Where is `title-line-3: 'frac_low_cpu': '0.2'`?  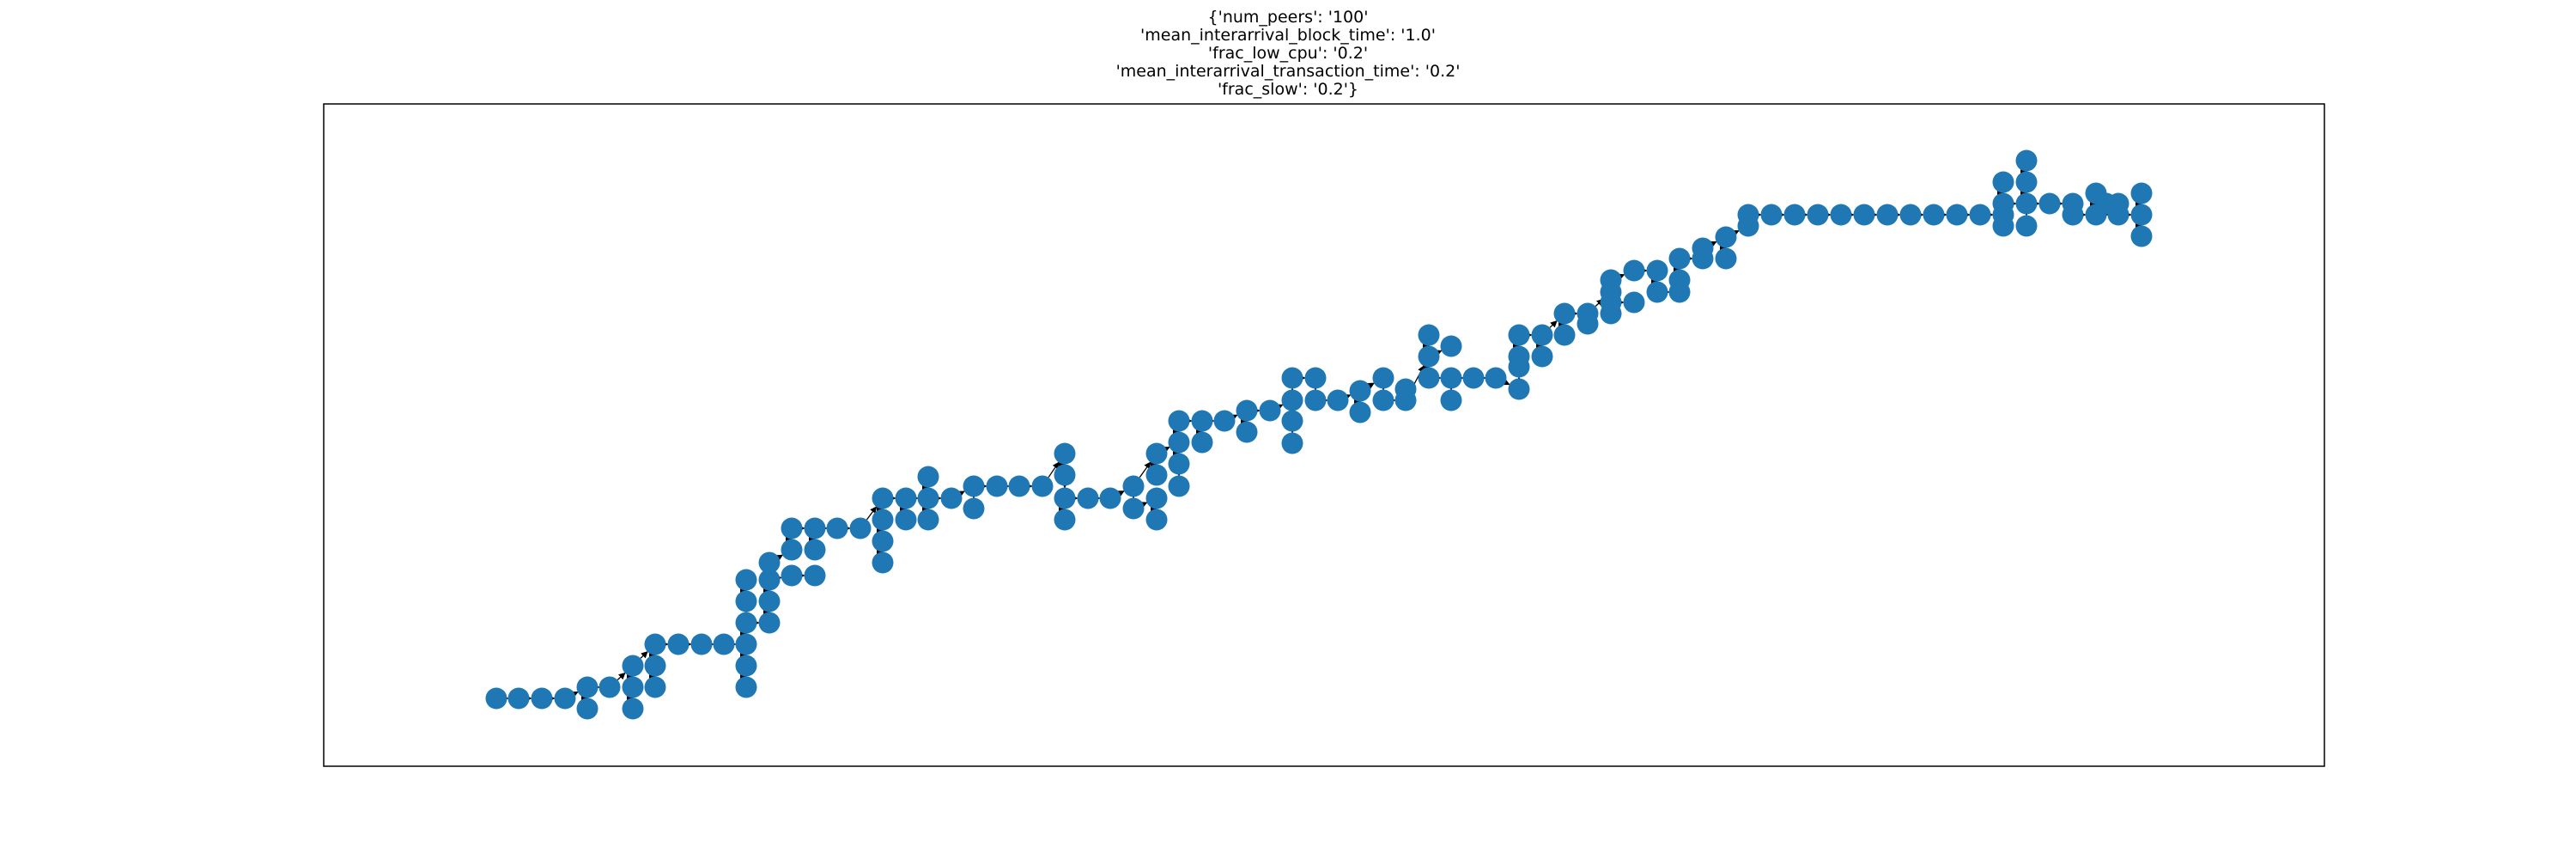 title-line-3: 'frac_low_cpu': '0.2' is located at coordinates (1288, 54).